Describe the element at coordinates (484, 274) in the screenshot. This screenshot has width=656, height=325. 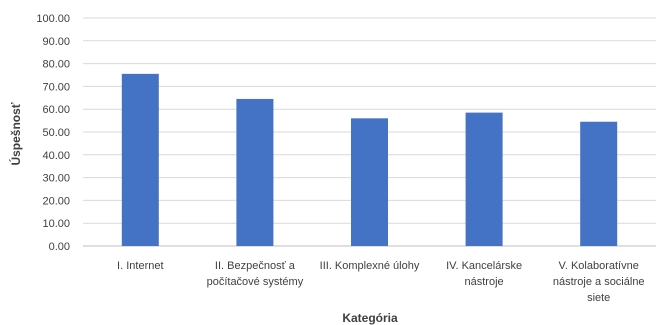
I see `x-tick-label: IV. Kancelárske nástroje` at that location.